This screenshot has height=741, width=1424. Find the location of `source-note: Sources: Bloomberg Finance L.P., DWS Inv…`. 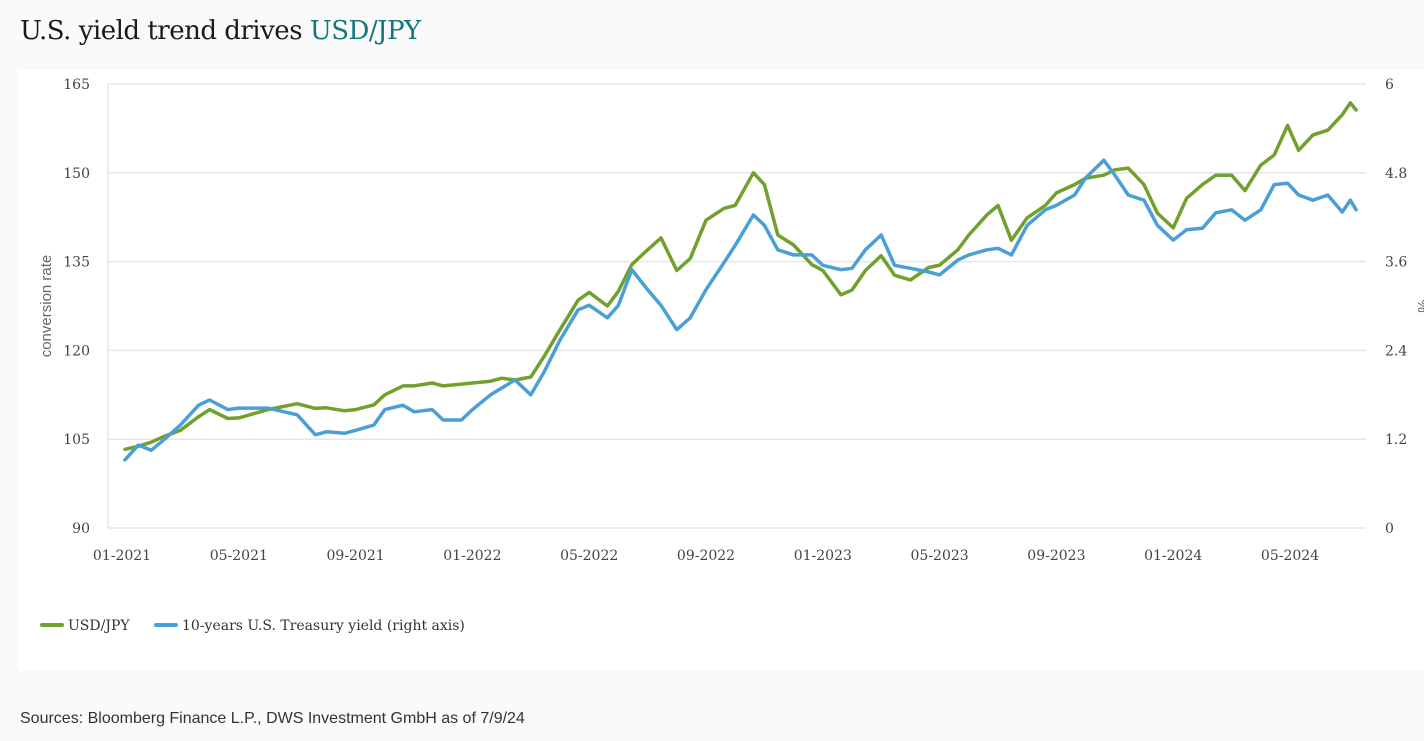

source-note: Sources: Bloomberg Finance L.P., DWS Inv… is located at coordinates (272, 718).